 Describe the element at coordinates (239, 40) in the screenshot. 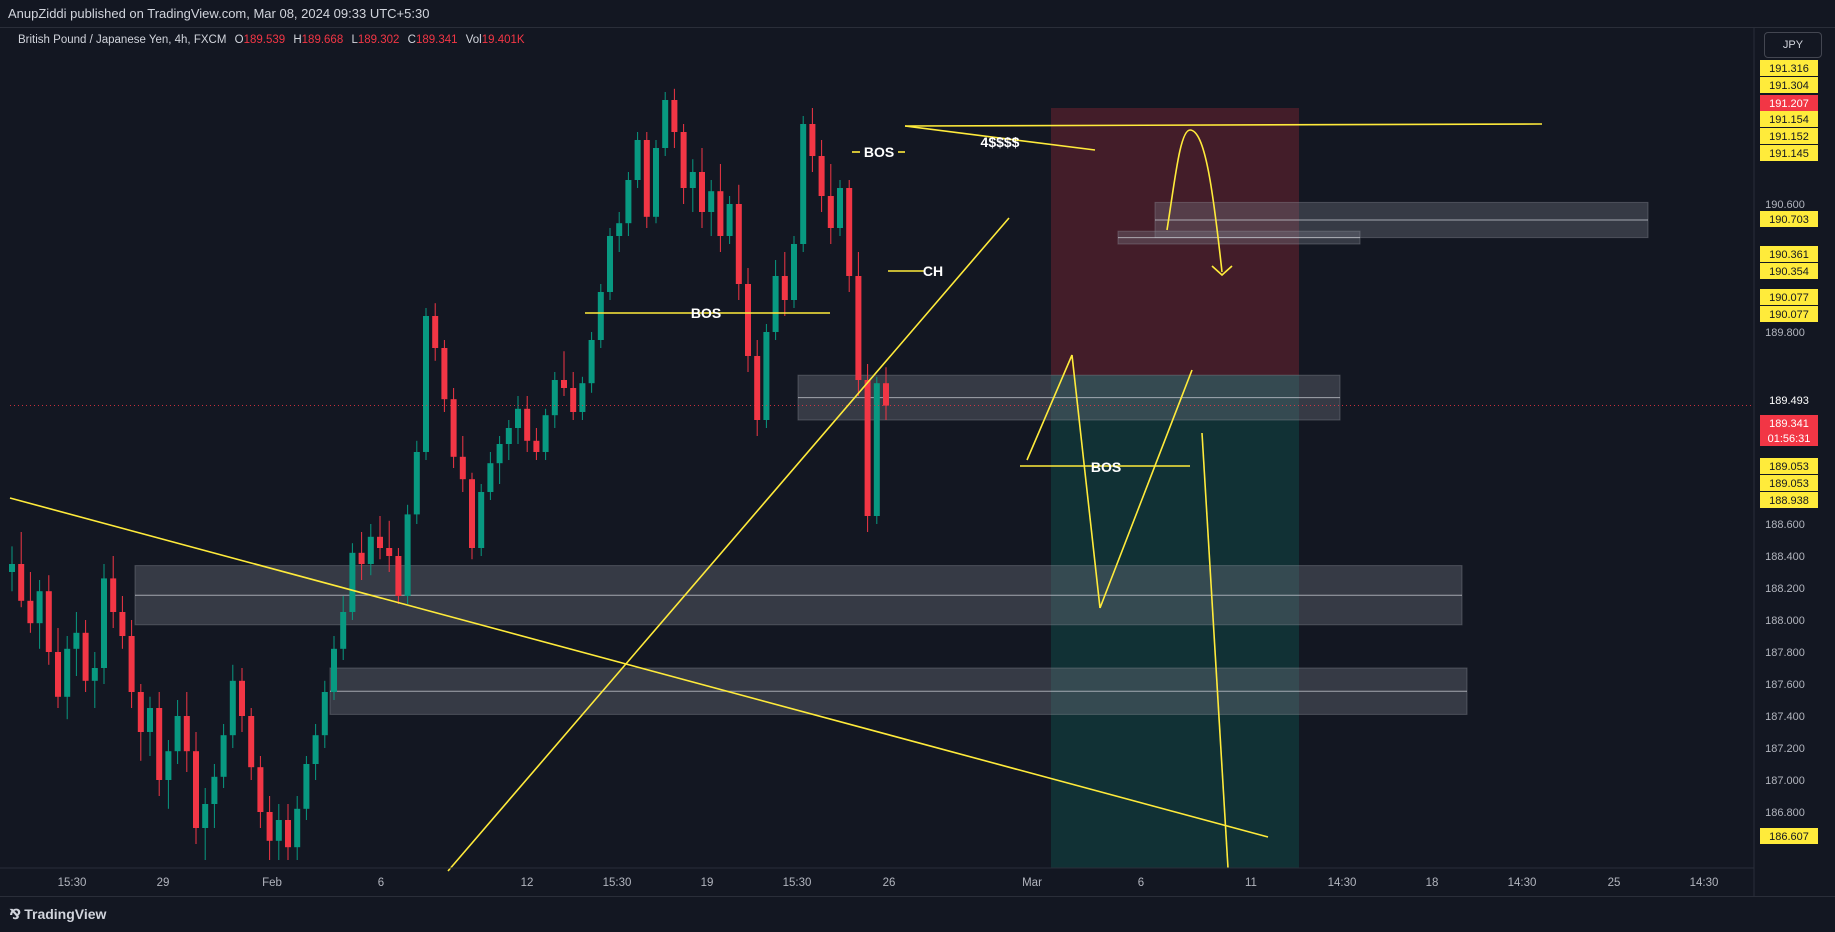

I see `open-label: O` at that location.